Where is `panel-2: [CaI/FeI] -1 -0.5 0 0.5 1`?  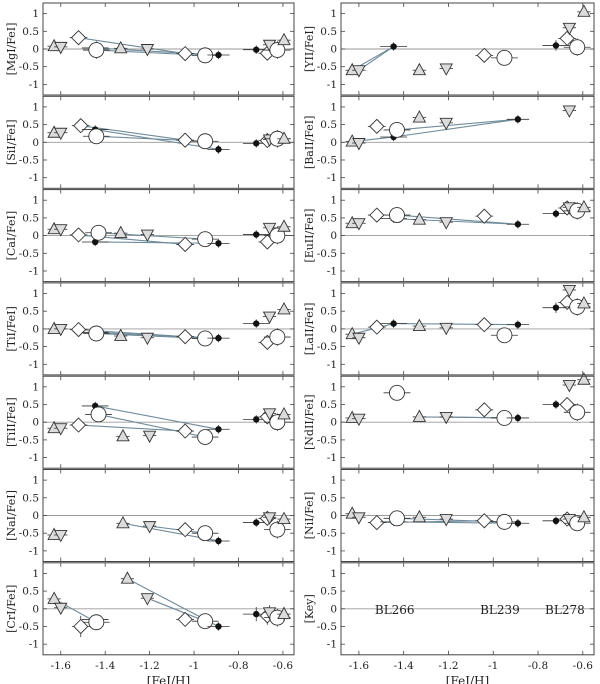 panel-2: [CaI/FeI] -1 -0.5 0 0.5 1 is located at coordinates (150, 236).